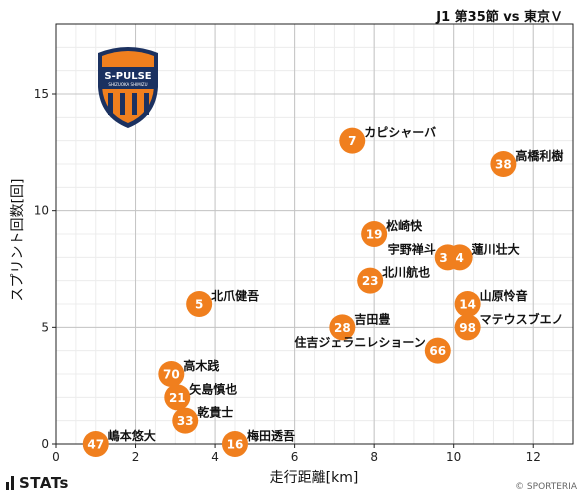 Image resolution: width=583 pixels, height=496 pixels. Describe the element at coordinates (496, 248) in the screenshot. I see `point-name: 蓮川壮大` at that location.